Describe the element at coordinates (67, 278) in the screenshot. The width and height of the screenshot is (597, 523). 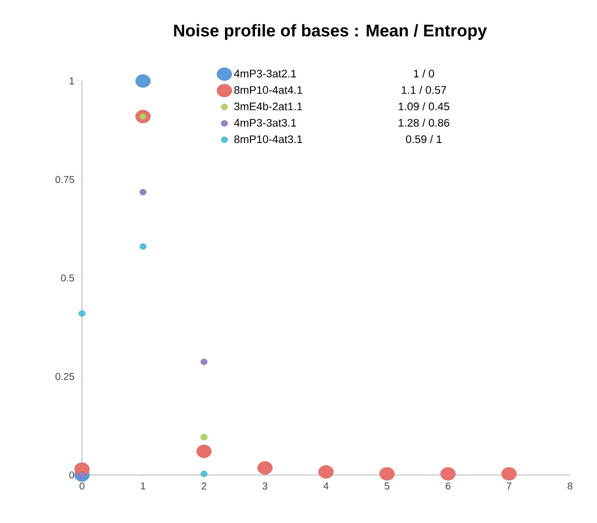
I see `y-tick-label: 0.5` at that location.